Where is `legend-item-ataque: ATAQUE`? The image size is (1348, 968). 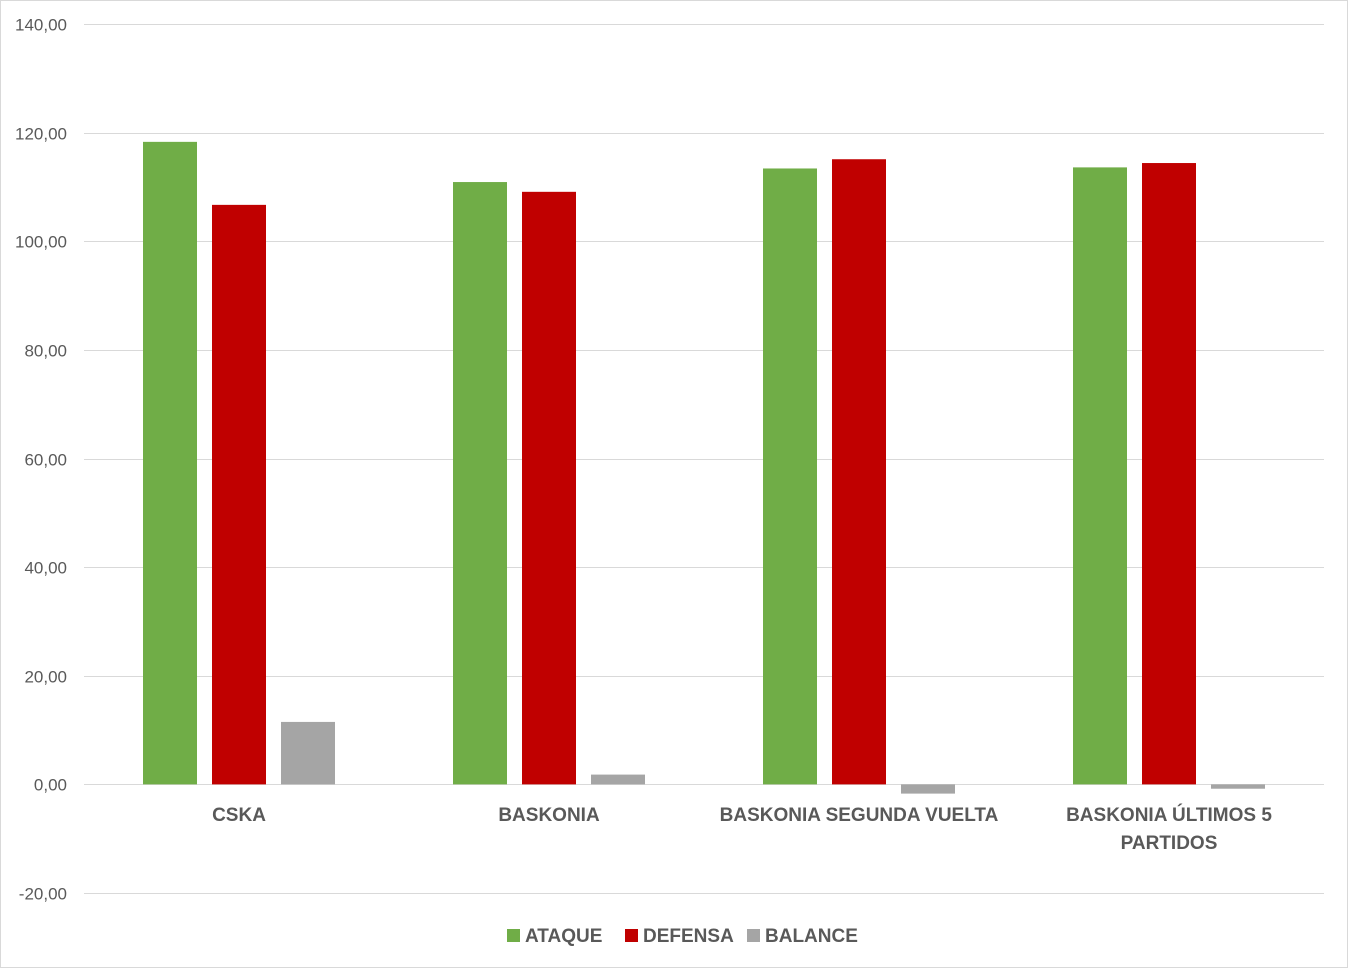 legend-item-ataque: ATAQUE is located at coordinates (554, 936).